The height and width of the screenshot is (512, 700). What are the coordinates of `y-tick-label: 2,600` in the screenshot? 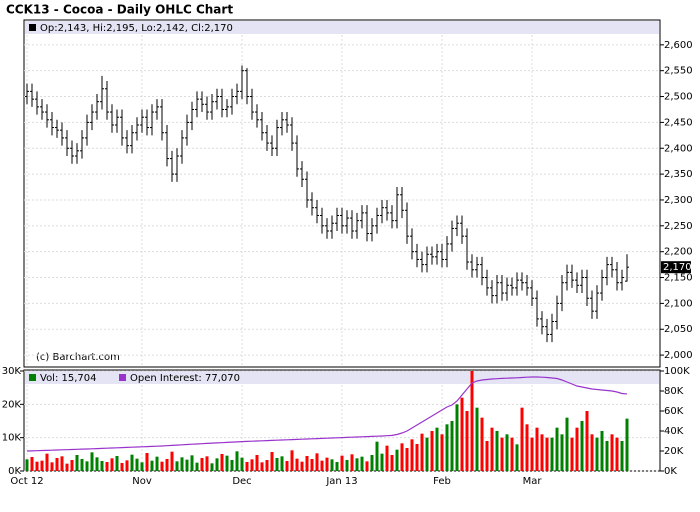 It's located at (678, 45).